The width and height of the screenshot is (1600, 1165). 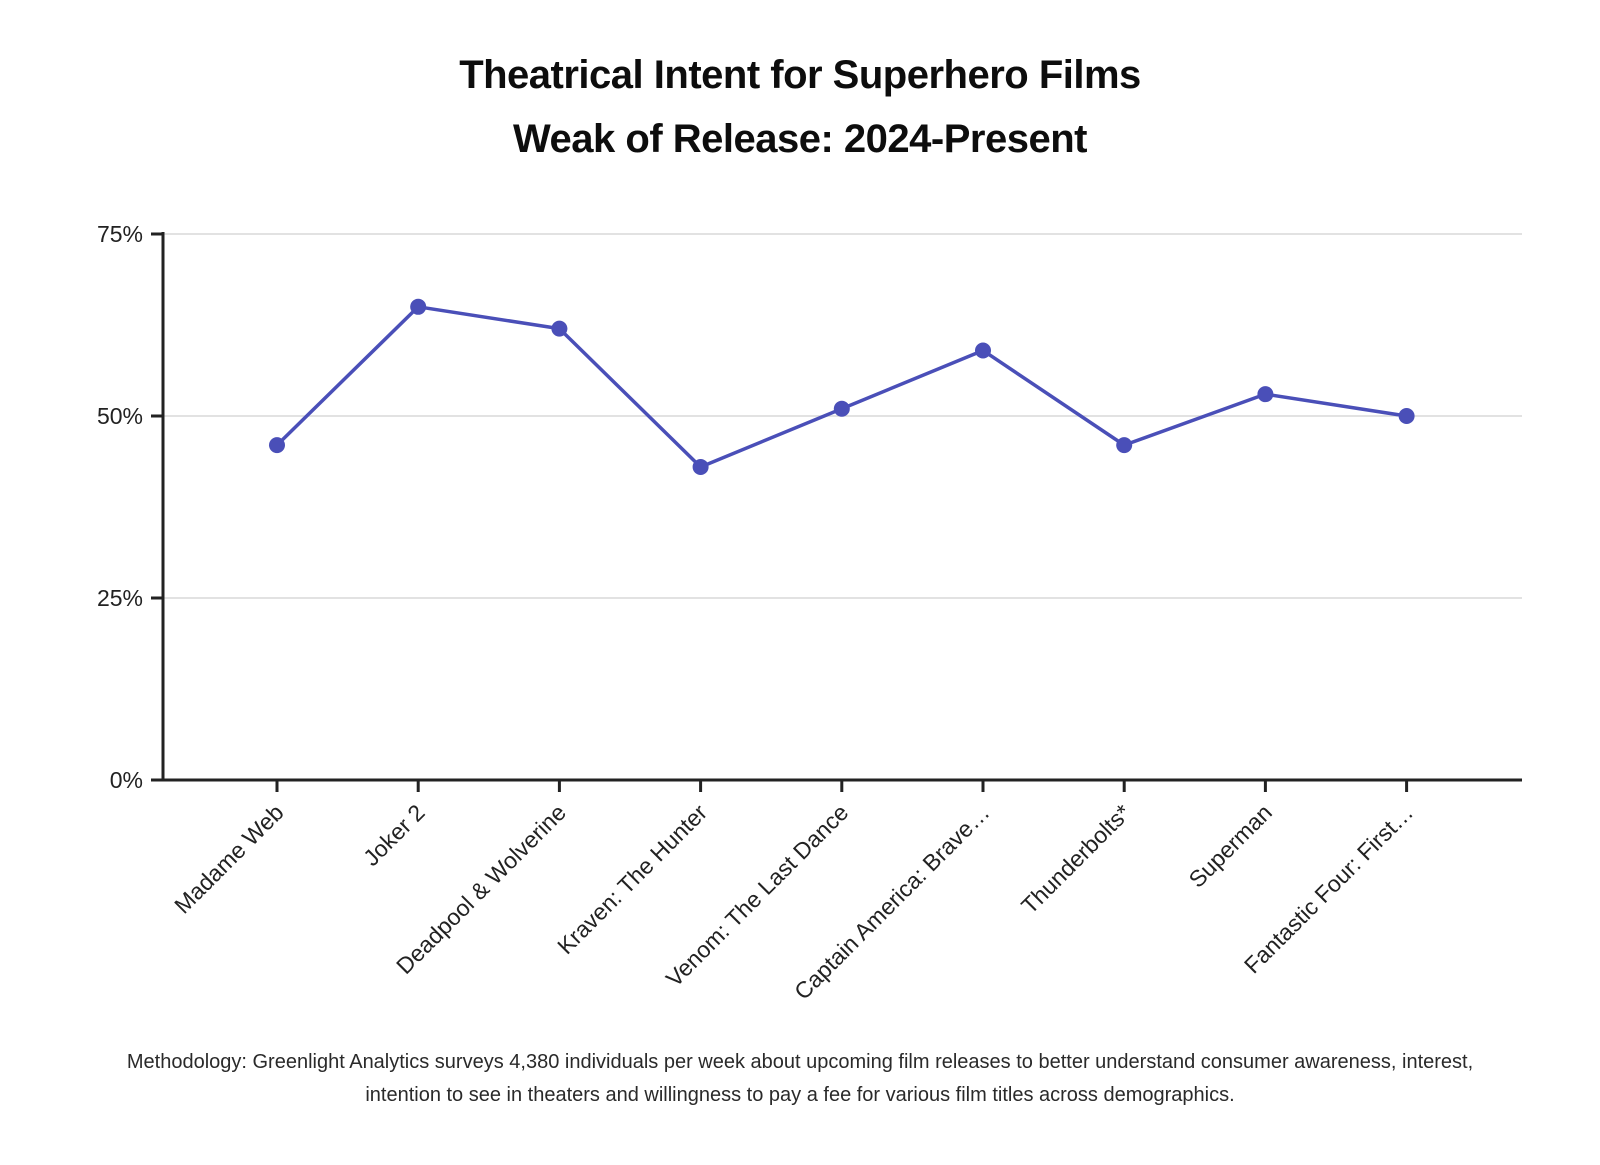 What do you see at coordinates (800, 139) in the screenshot?
I see `chart-subtitle: Weak of Release: 2024-Present` at bounding box center [800, 139].